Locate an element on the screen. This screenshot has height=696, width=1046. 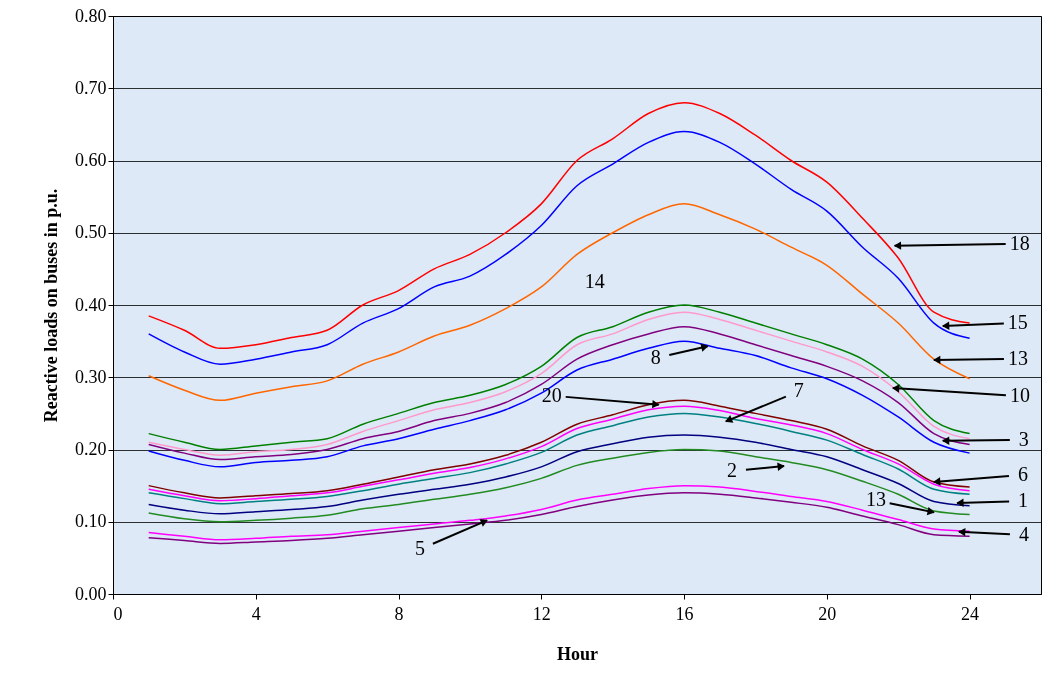
y-tick-label: 0.30 is located at coordinates (91, 376).